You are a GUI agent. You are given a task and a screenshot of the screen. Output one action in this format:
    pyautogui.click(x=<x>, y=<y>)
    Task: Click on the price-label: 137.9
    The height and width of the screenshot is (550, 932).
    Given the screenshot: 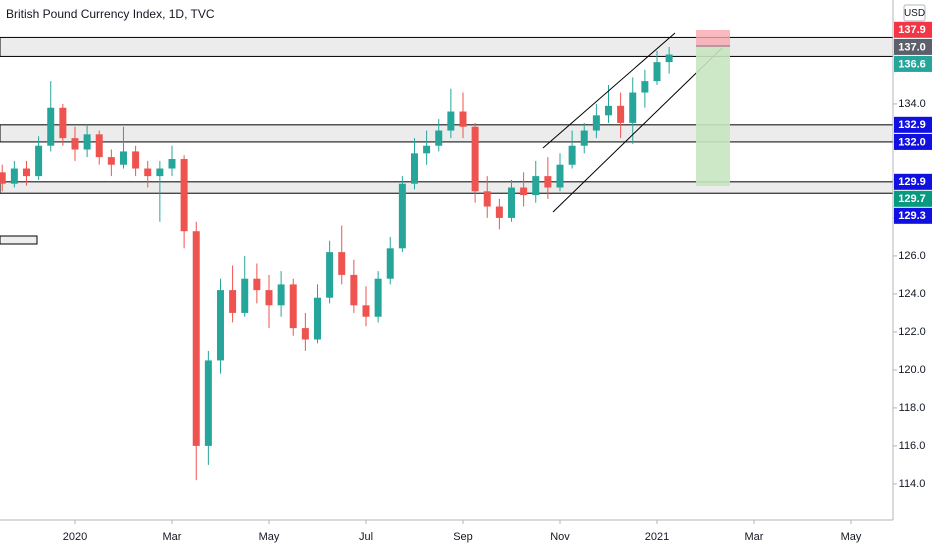 What is the action you would take?
    pyautogui.click(x=912, y=30)
    